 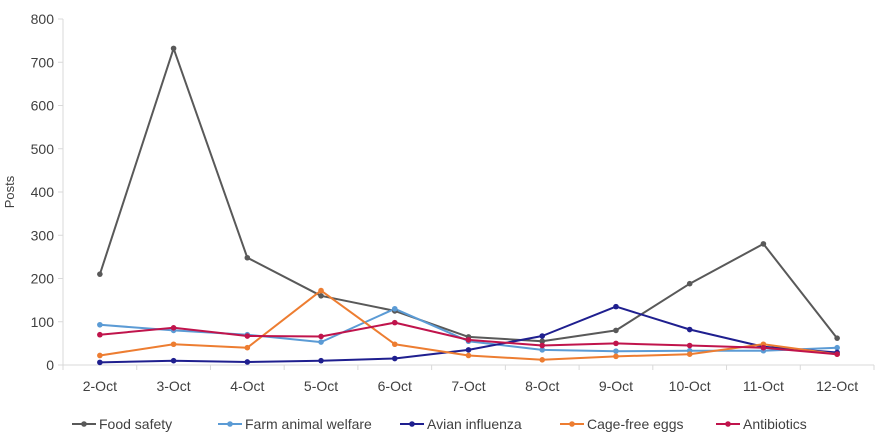 What do you see at coordinates (763, 386) in the screenshot?
I see `x-tick-label: 11-Oct` at bounding box center [763, 386].